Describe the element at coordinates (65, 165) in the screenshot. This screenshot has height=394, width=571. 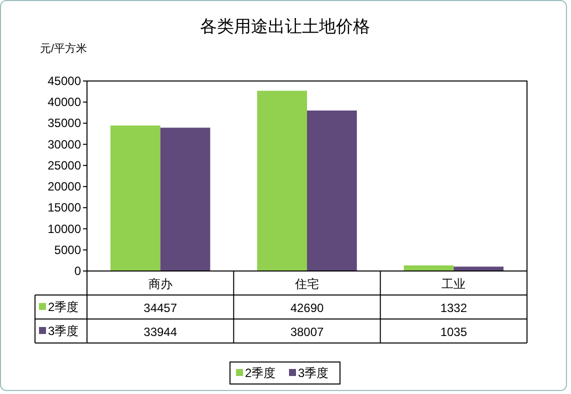
I see `y-tick-label: 25000` at that location.